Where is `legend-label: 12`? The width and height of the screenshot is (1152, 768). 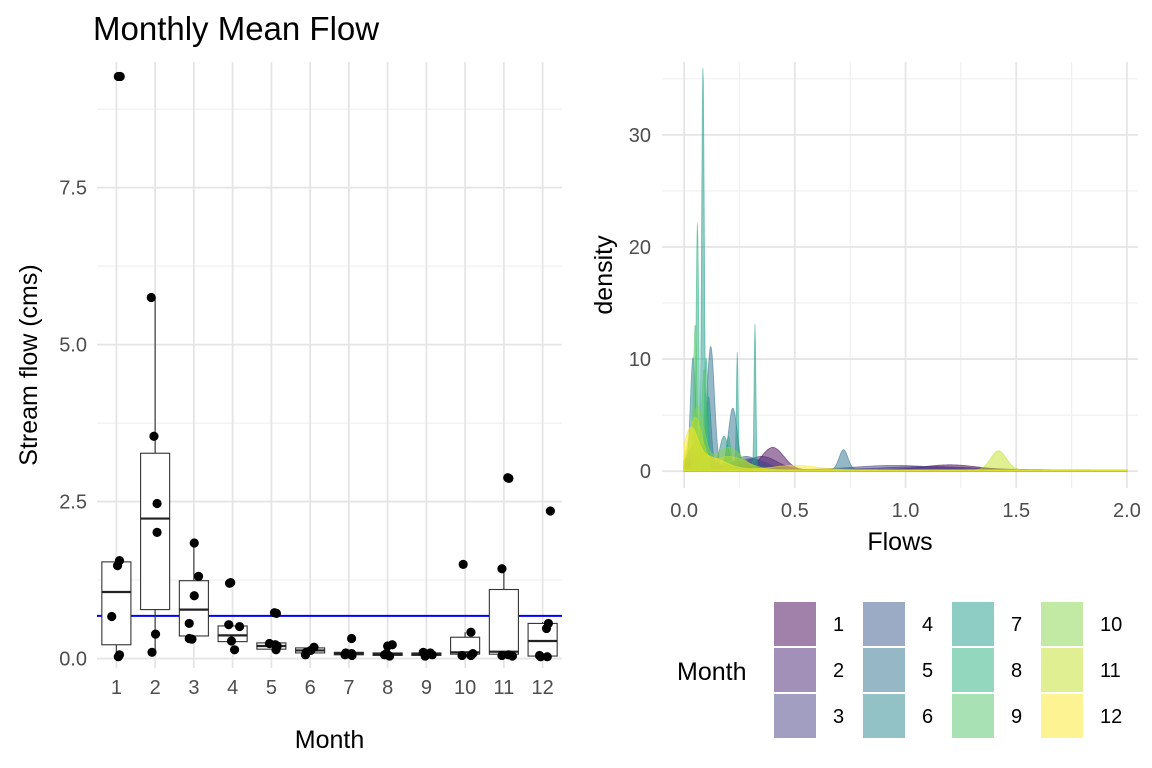
legend-label: 12 is located at coordinates (1111, 717).